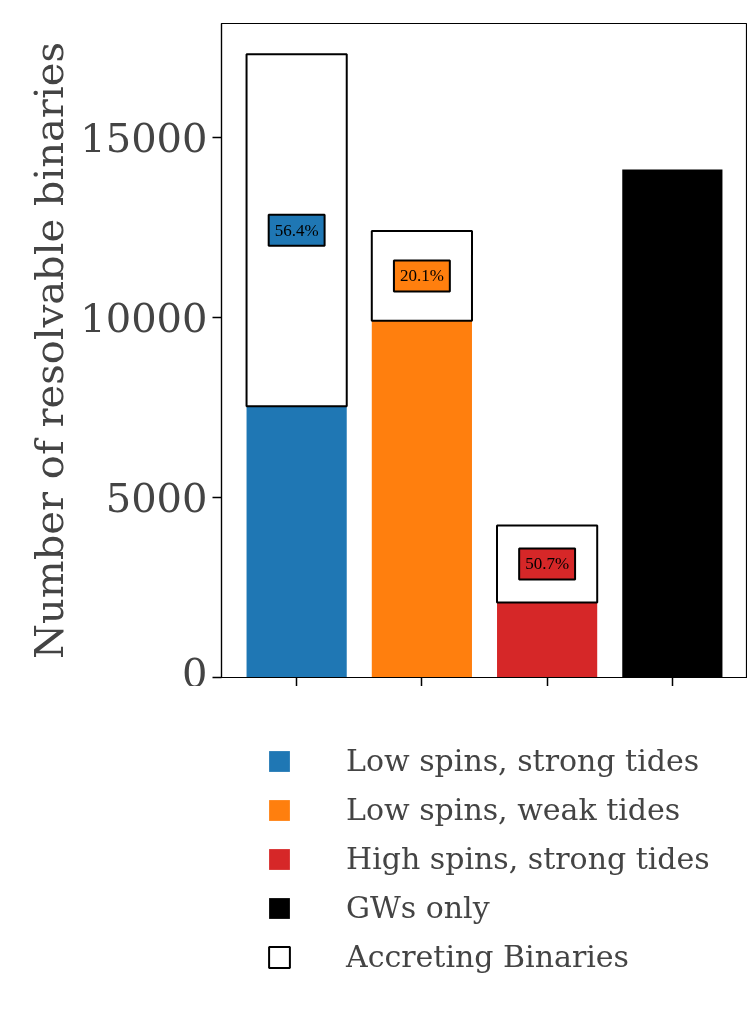 Image resolution: width=748 pixels, height=1014 pixels. What do you see at coordinates (156, 497) in the screenshot?
I see `y-tick-label: 5000` at bounding box center [156, 497].